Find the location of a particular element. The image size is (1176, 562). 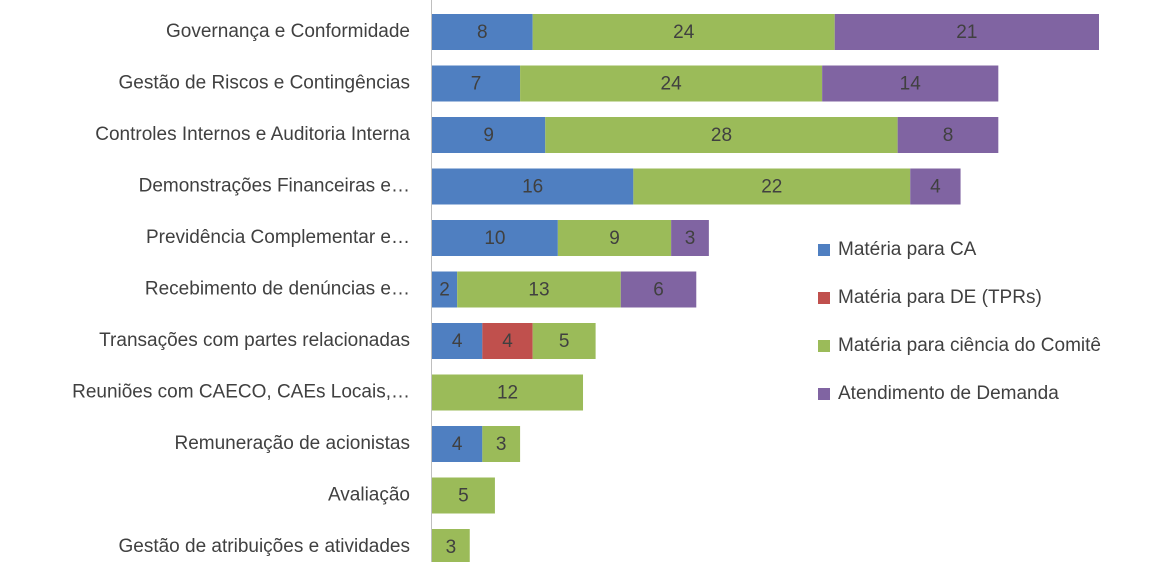

data-label: 22 is located at coordinates (771, 187).